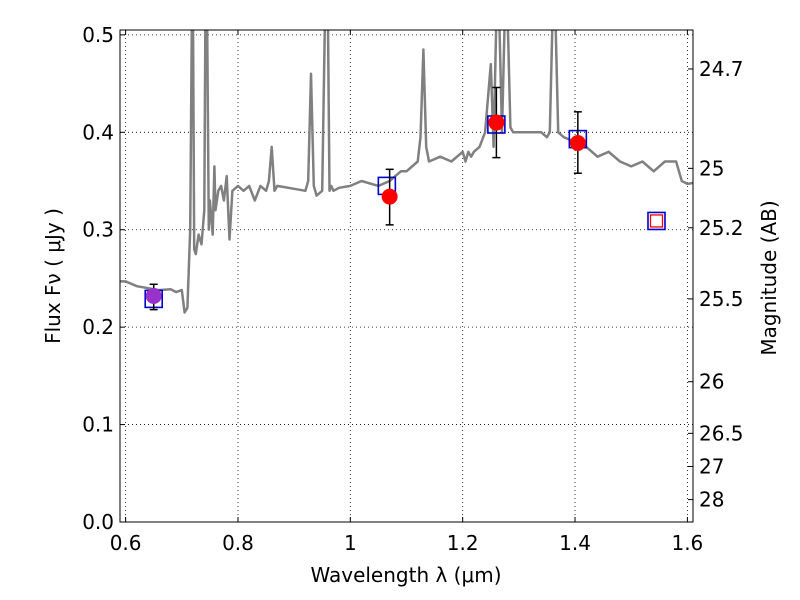 This screenshot has height=600, width=800. I want to click on right-tick-label: 25.5, so click(721, 299).